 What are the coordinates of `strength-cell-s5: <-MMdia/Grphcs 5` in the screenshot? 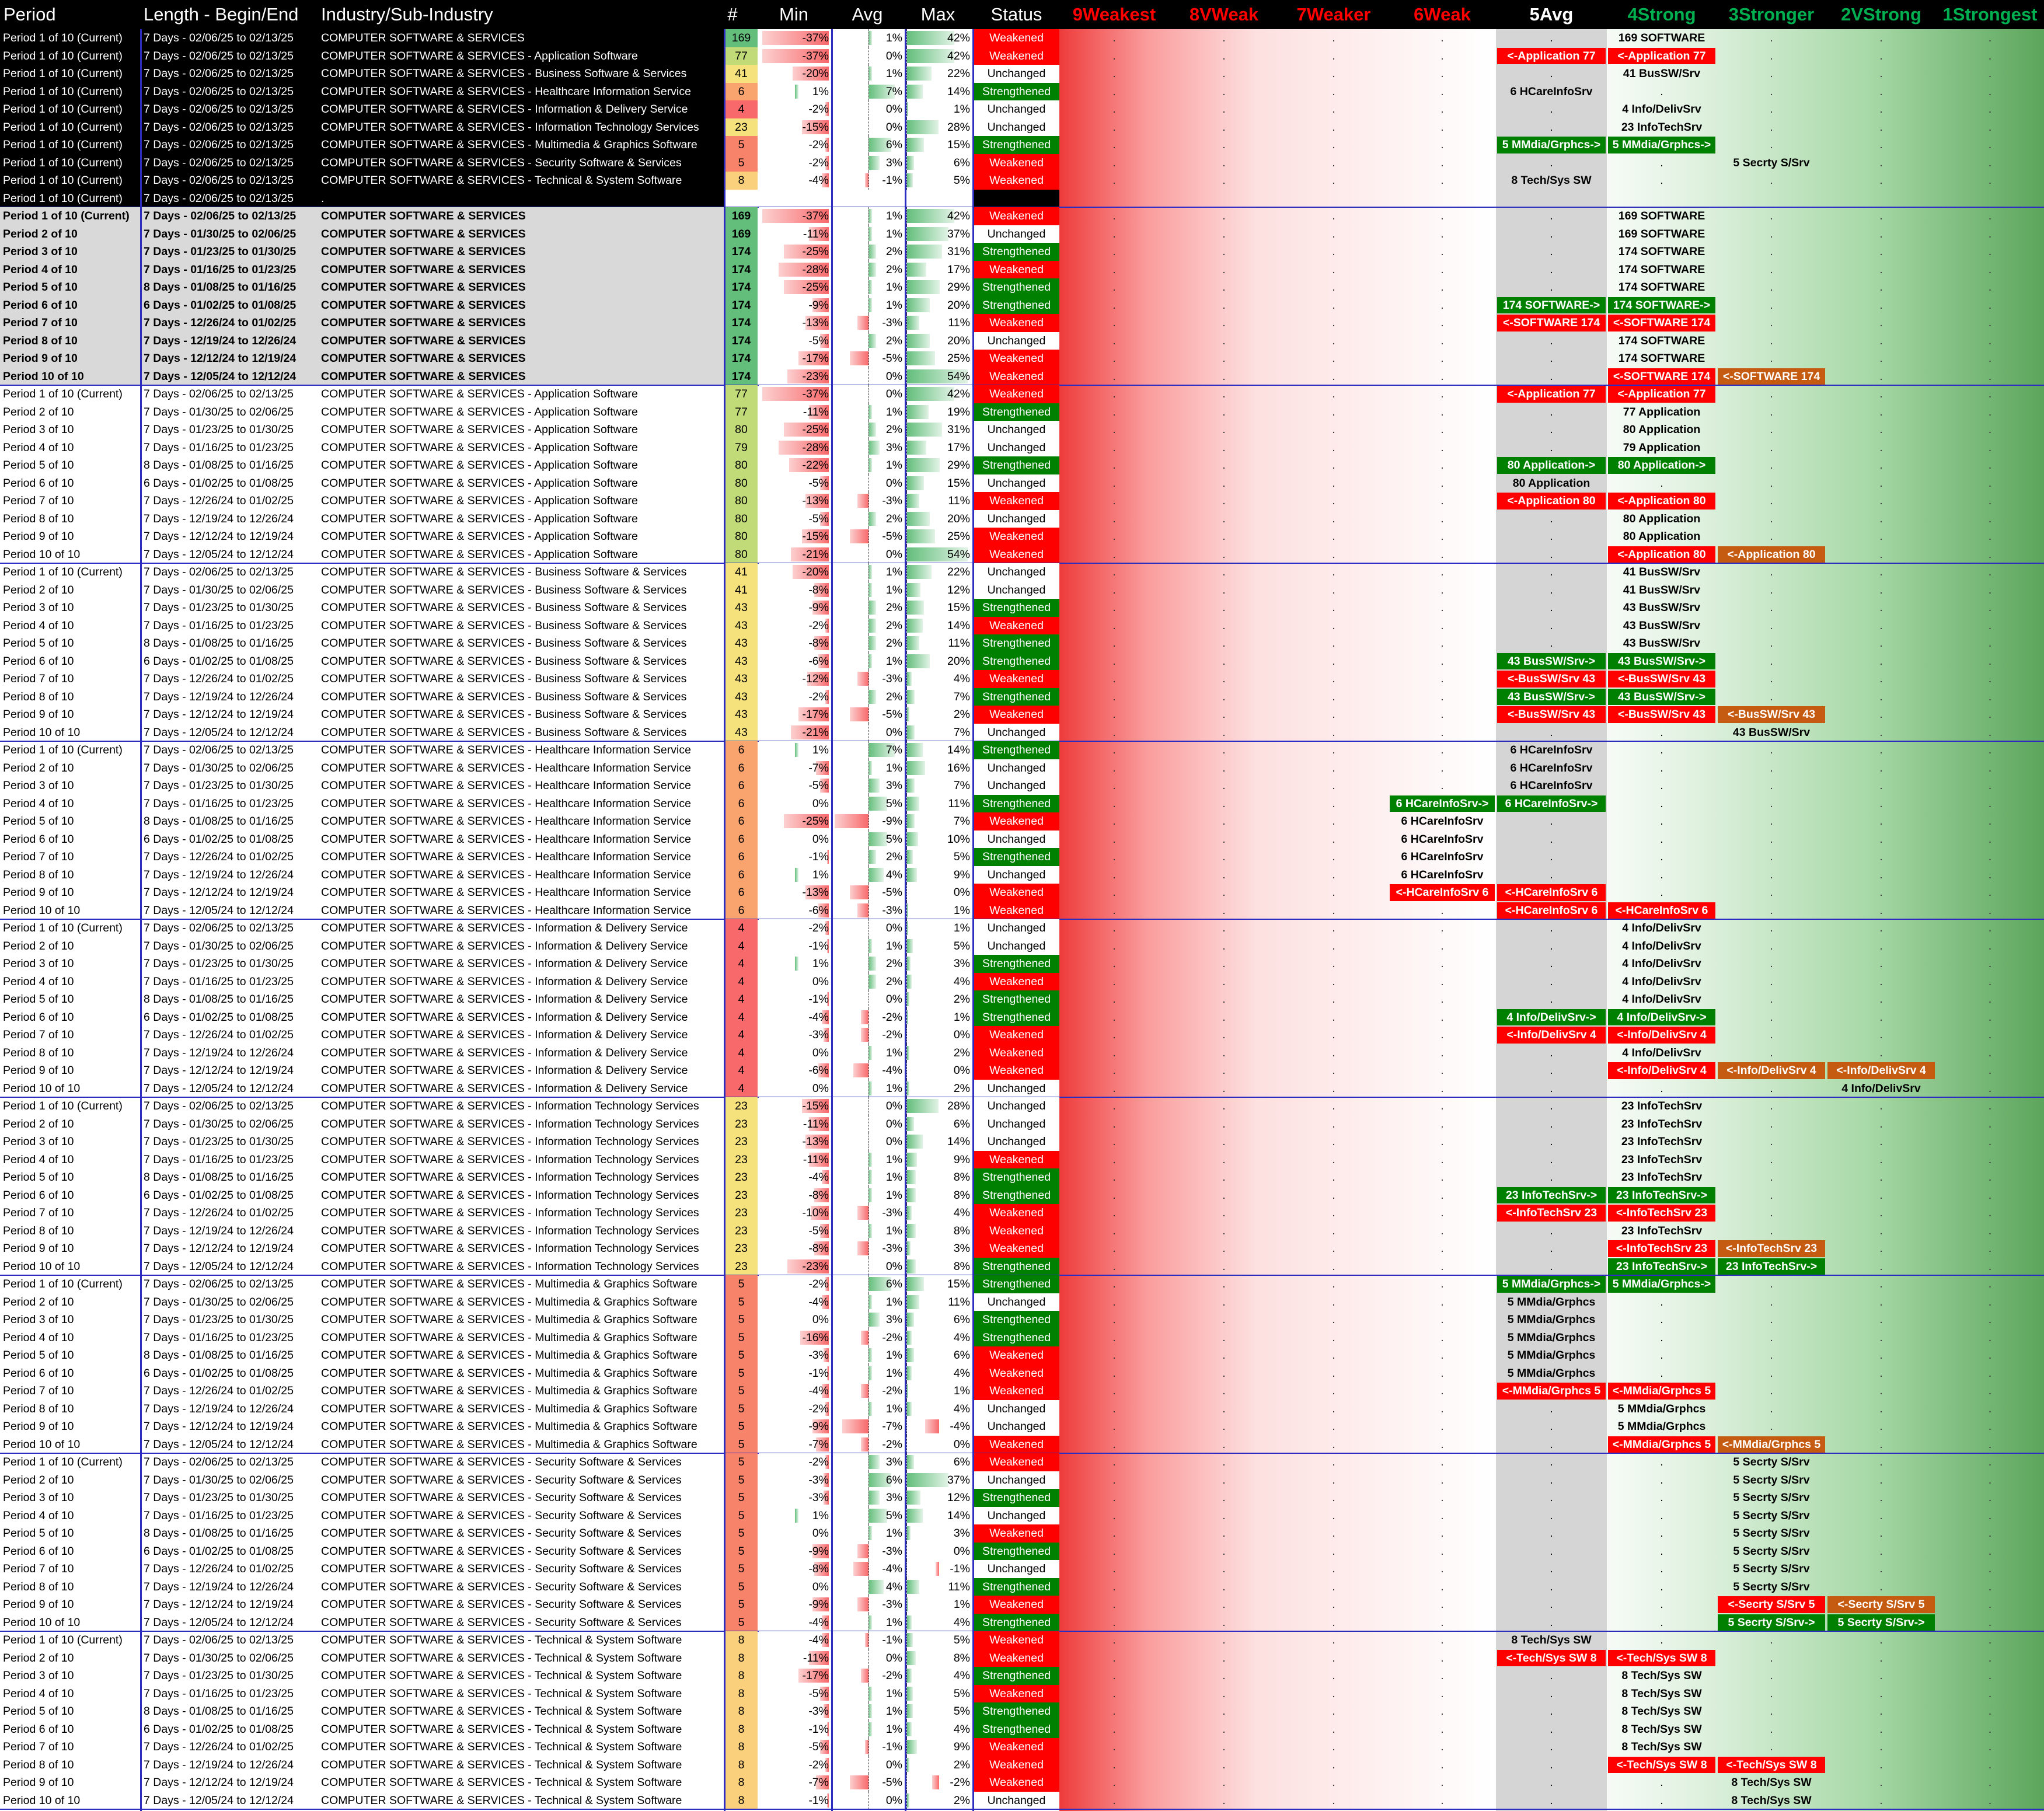 It's located at (1551, 1391).